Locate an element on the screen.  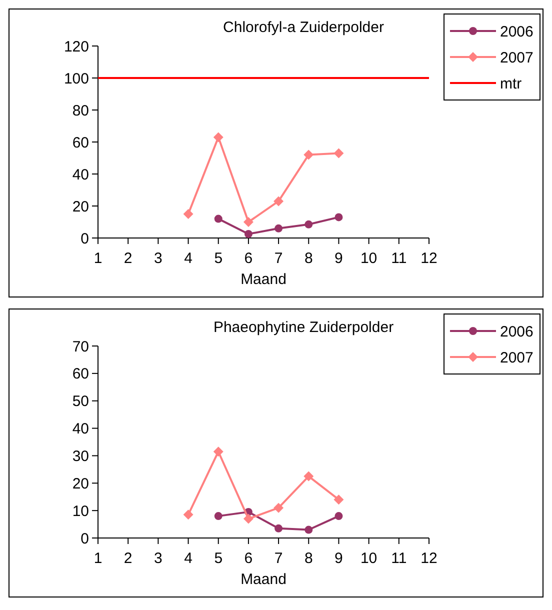
y-tick-label: 30 is located at coordinates (80, 456).